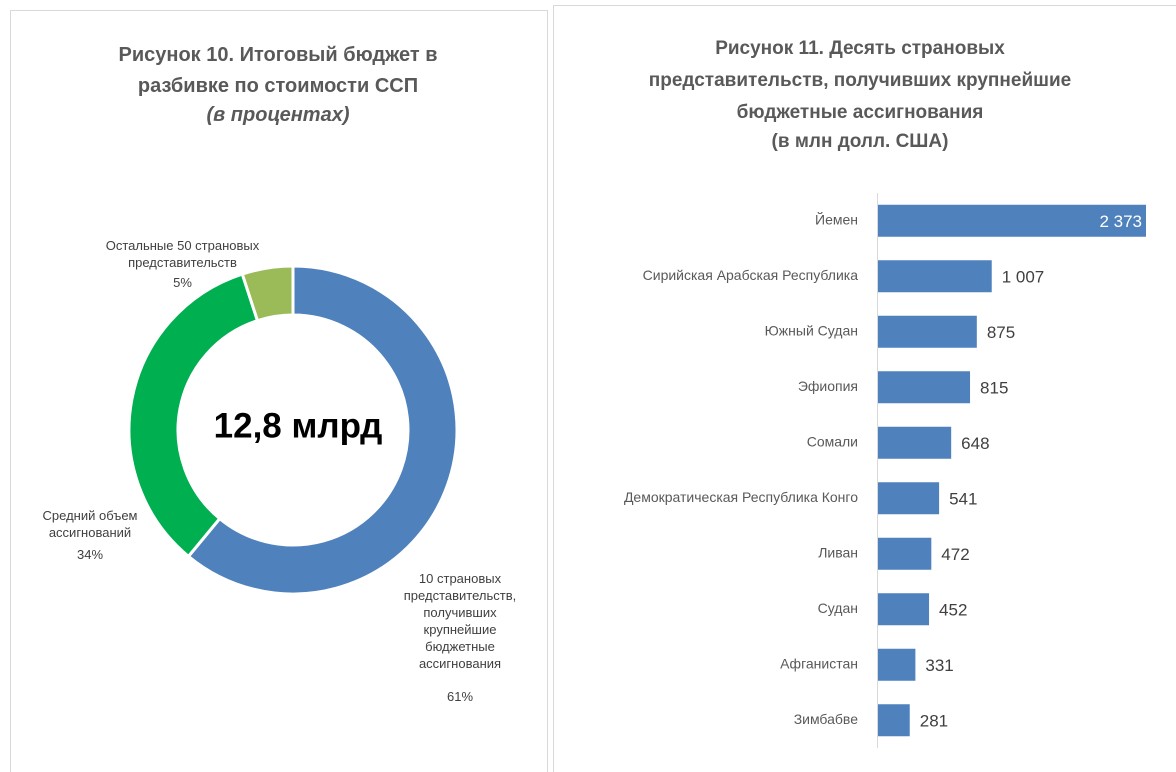 The width and height of the screenshot is (1176, 772). What do you see at coordinates (838, 552) in the screenshot?
I see `category-label: Ливан` at bounding box center [838, 552].